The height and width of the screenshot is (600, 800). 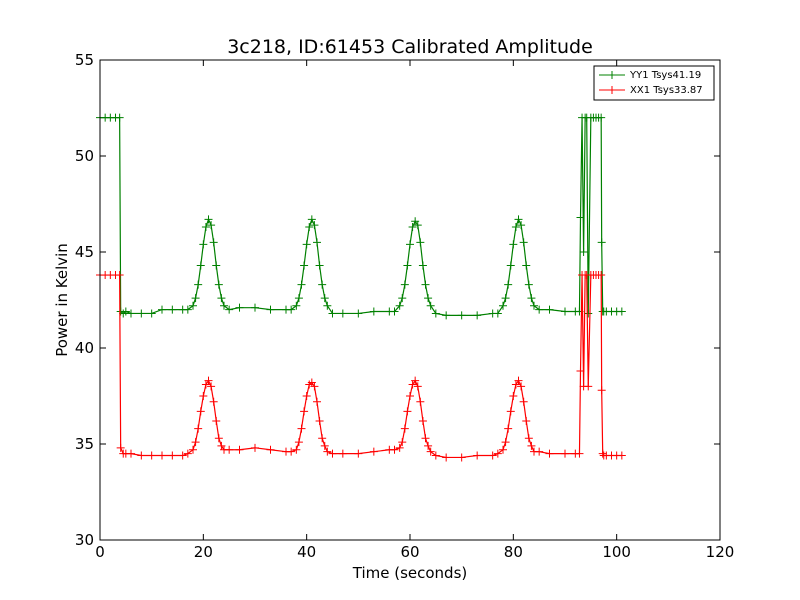 What do you see at coordinates (410, 47) in the screenshot?
I see `chart-title: 3c218, ID:61453 Calibrated Amplitude` at bounding box center [410, 47].